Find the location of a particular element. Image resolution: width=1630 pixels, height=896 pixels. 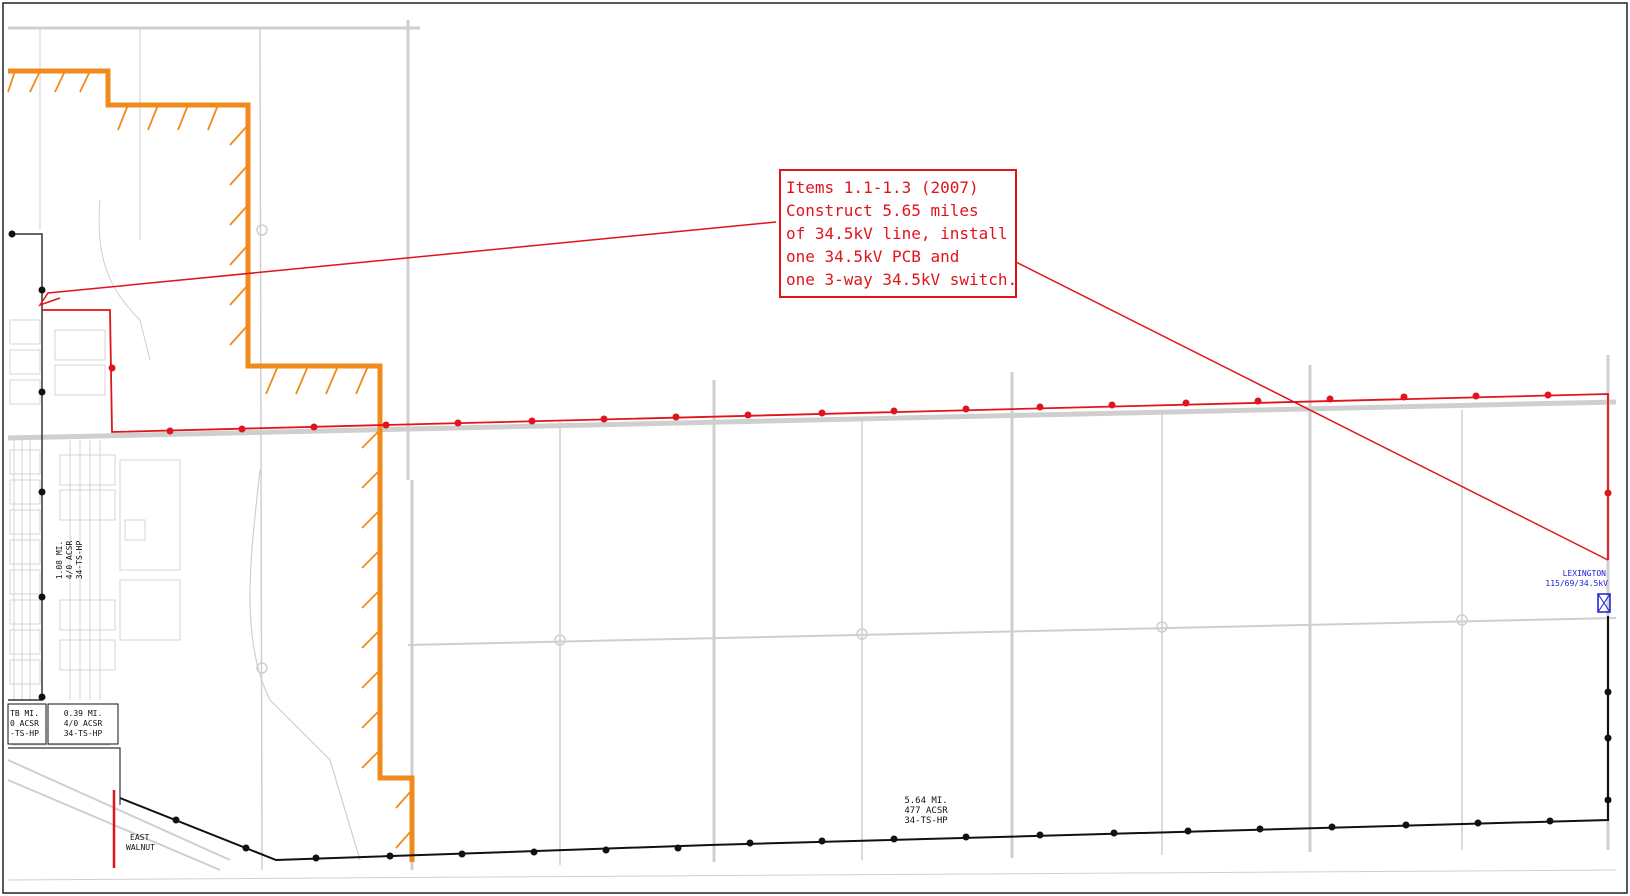

street-label: EAST WALNUT is located at coordinates (140, 842).